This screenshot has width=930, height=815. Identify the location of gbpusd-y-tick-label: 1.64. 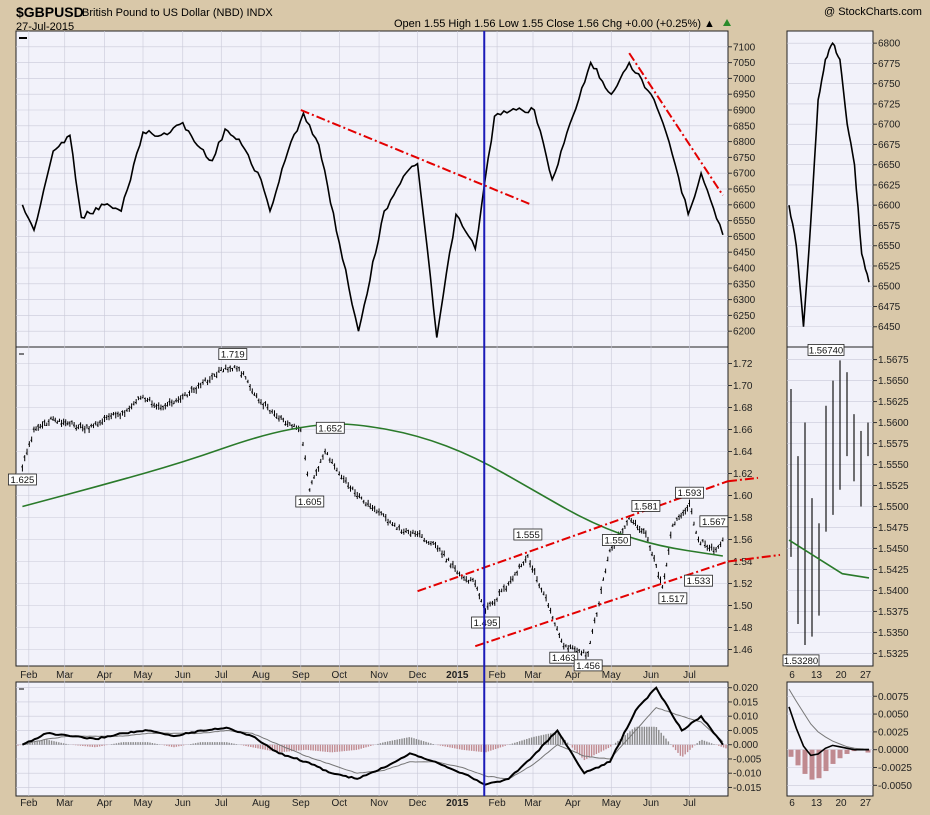
(743, 452).